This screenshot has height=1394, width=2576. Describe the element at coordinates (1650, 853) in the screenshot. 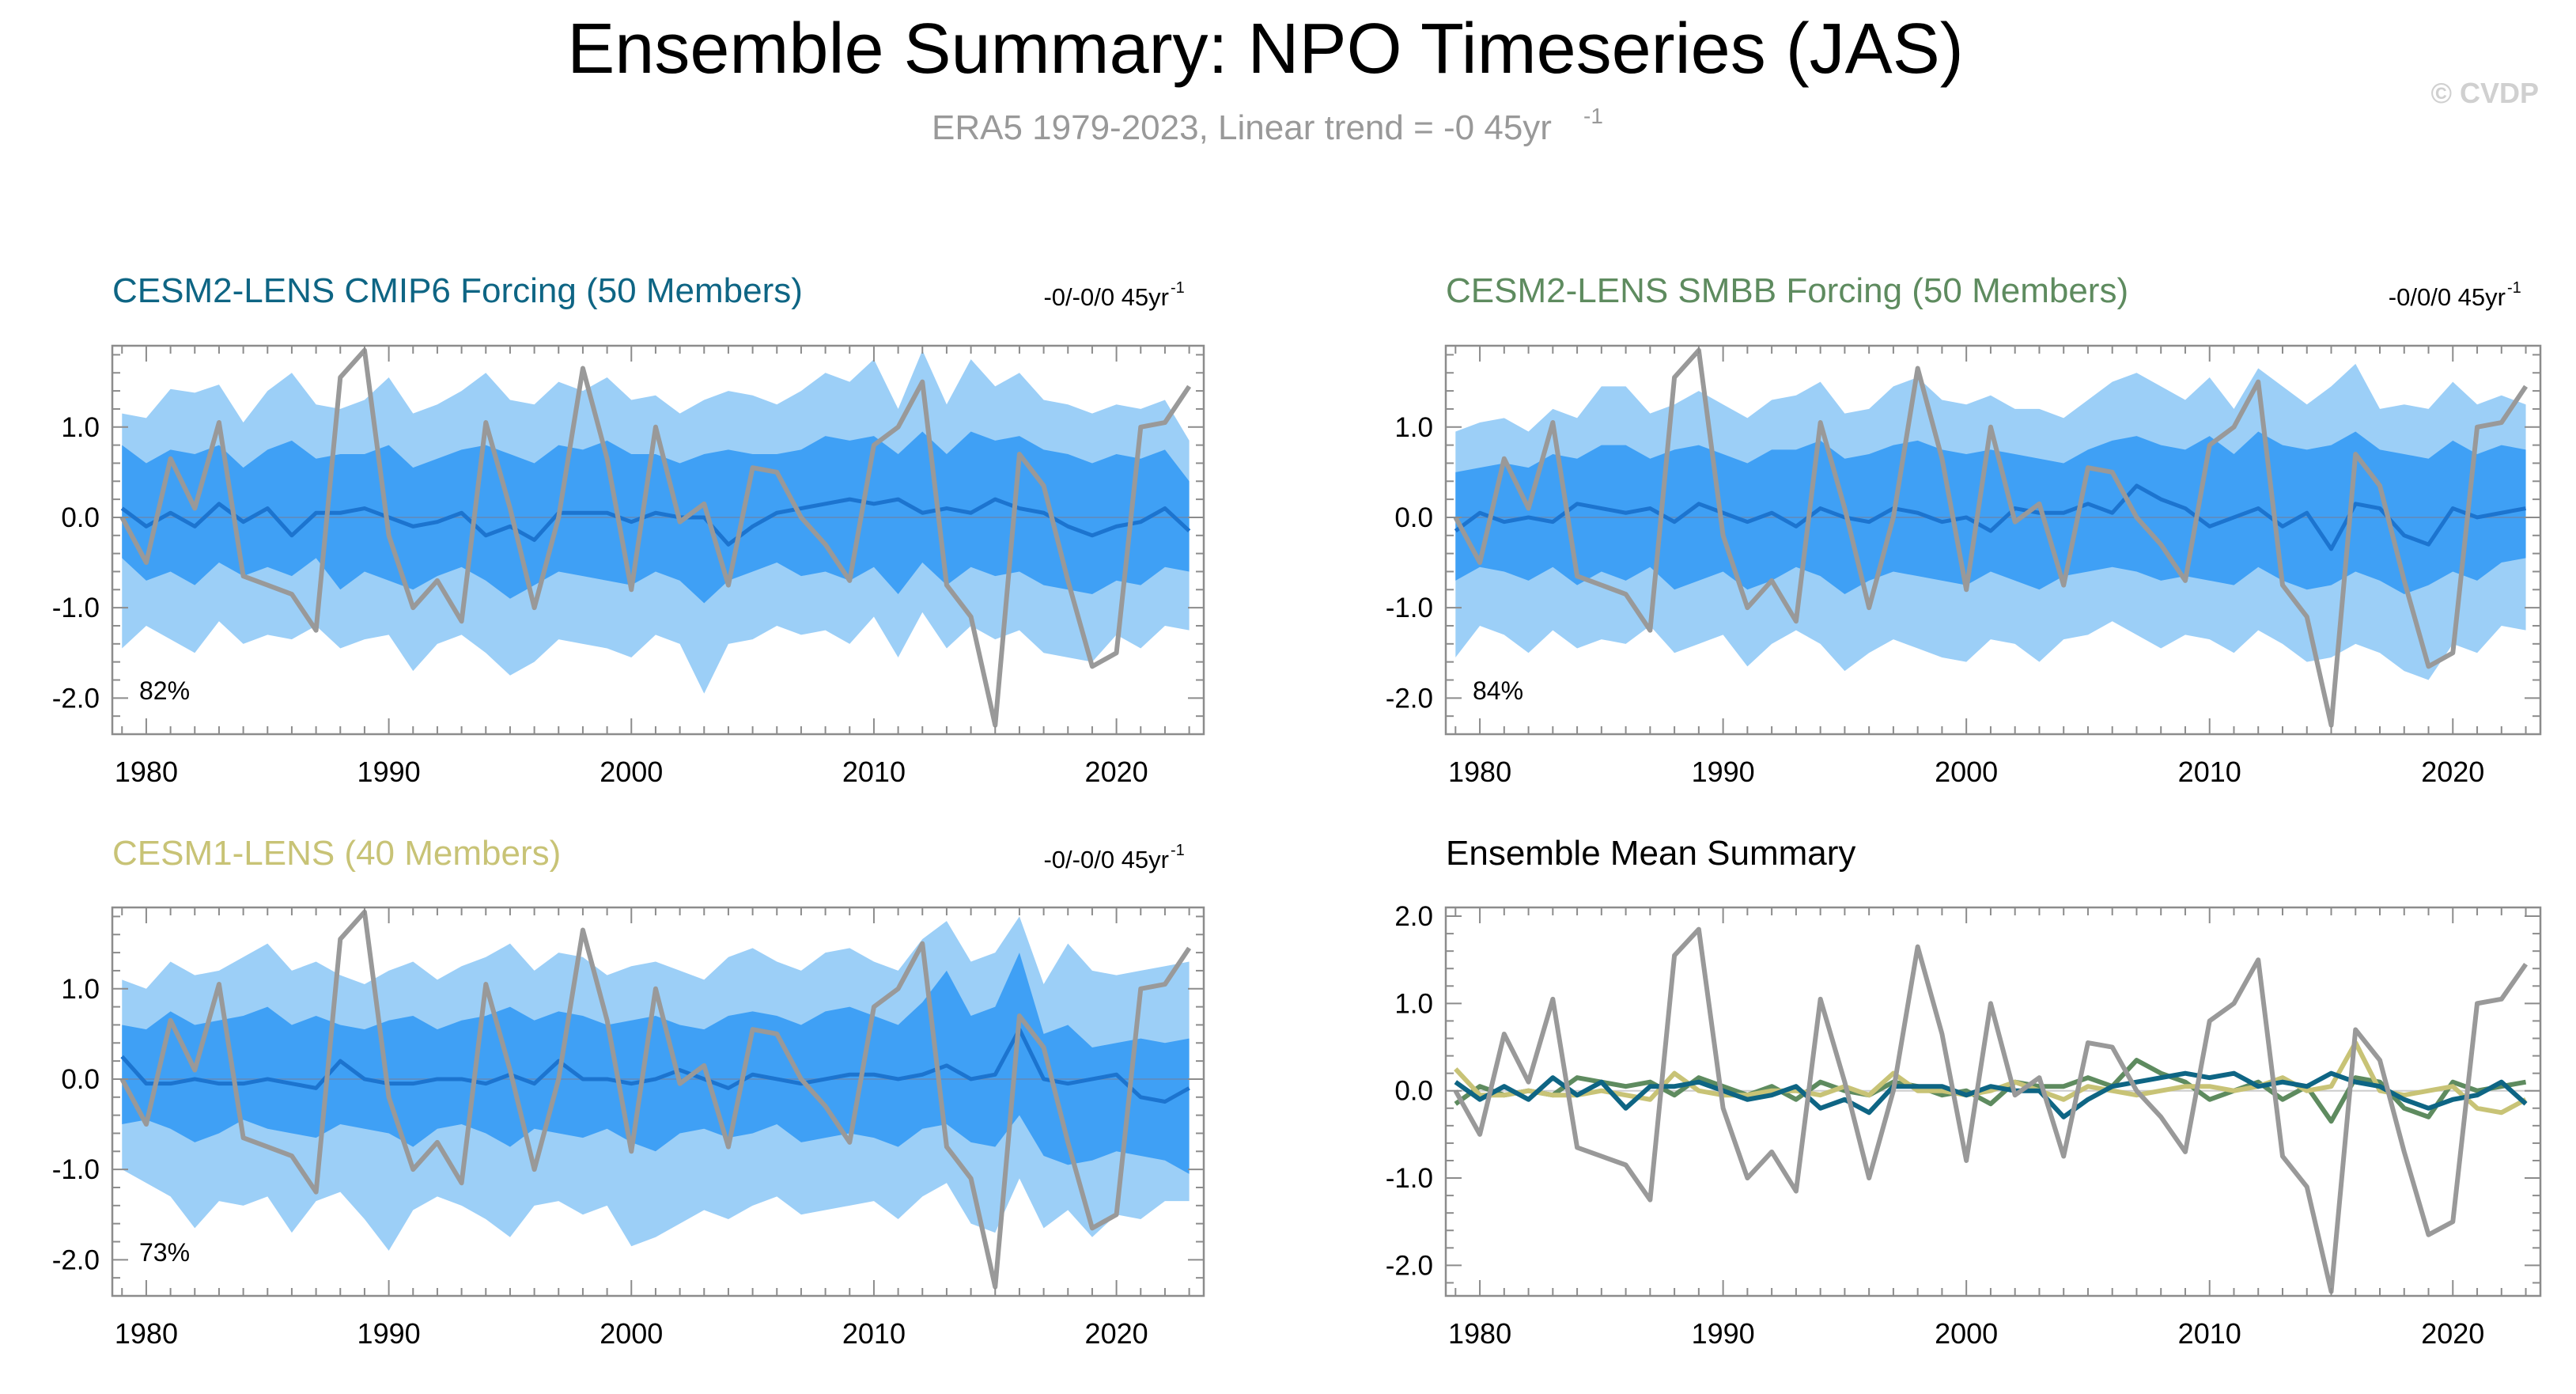

I see `panel-title: Ensemble Mean Summary` at that location.